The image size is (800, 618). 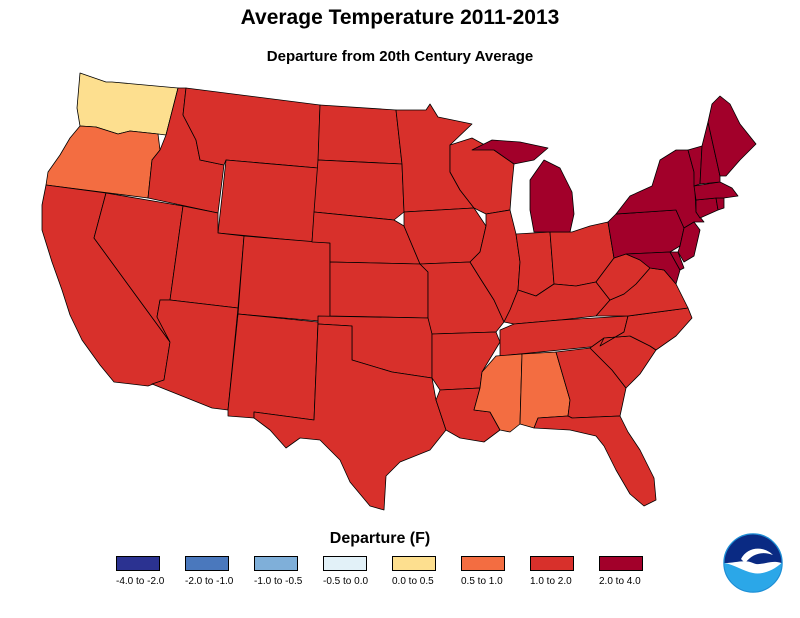 What do you see at coordinates (491, 571) in the screenshot?
I see `legend-item: 0.5 to 1.0` at bounding box center [491, 571].